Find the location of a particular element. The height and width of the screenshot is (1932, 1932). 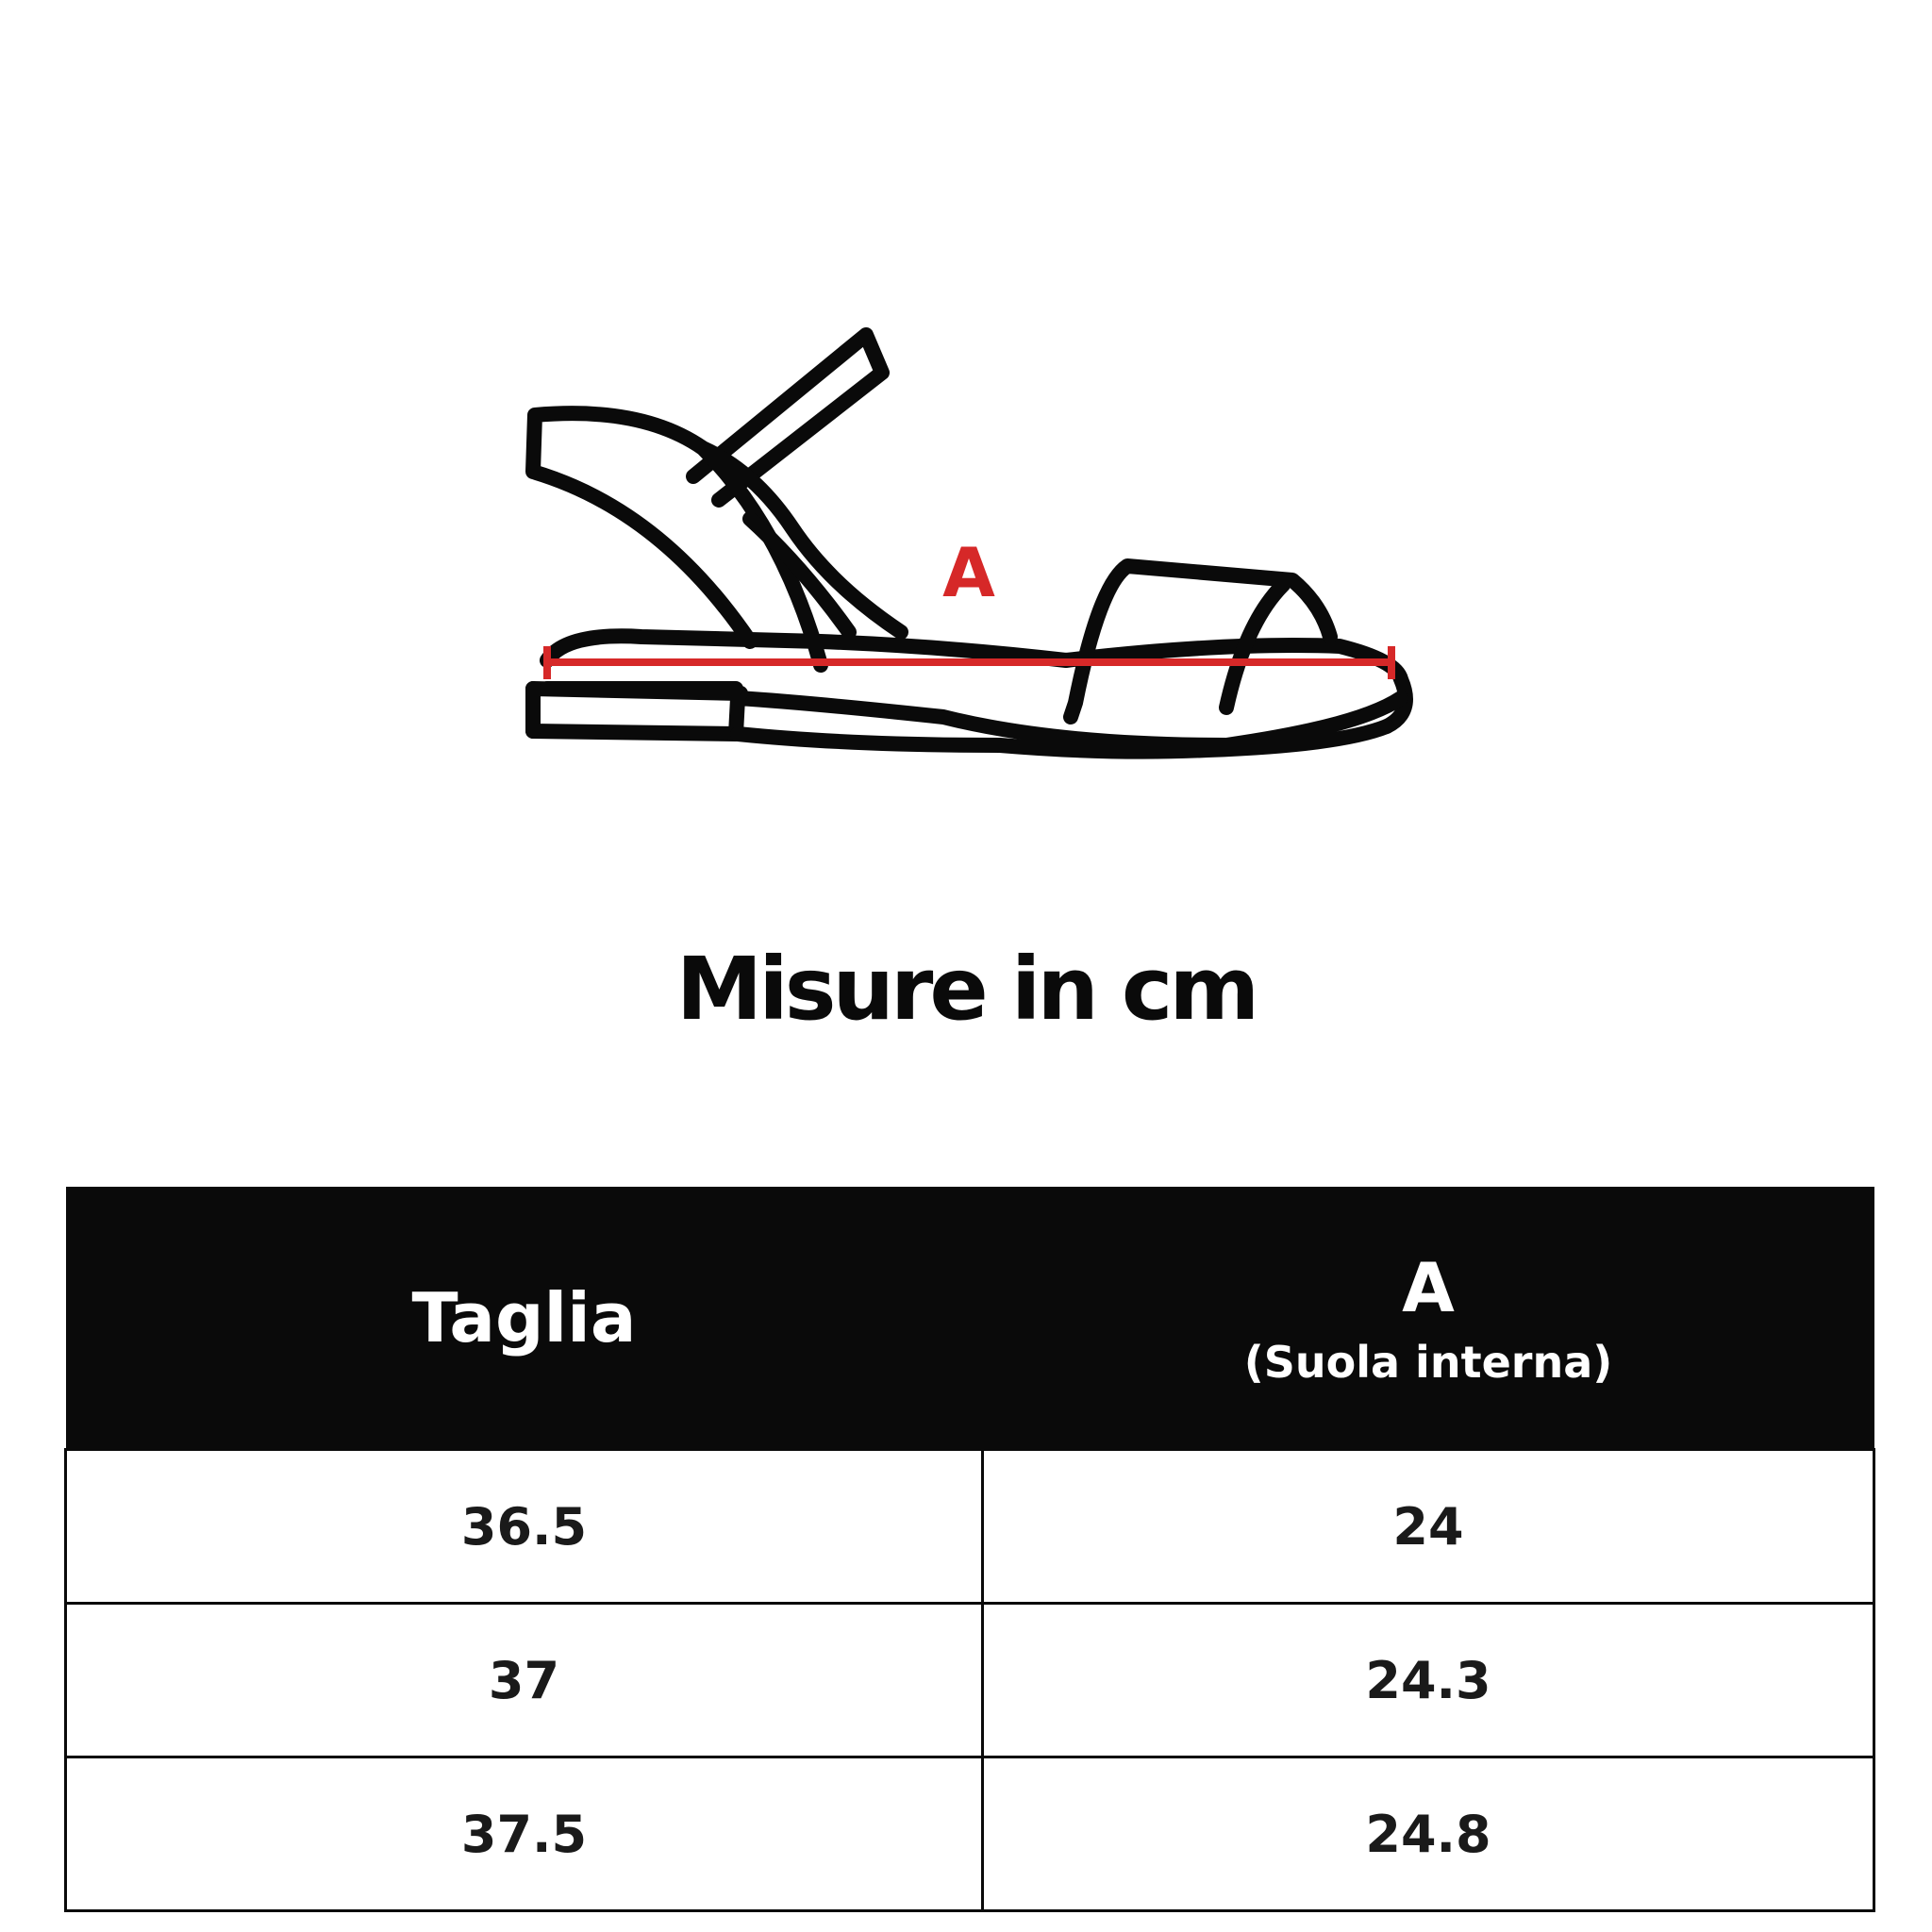

measure-label: A is located at coordinates (969, 572).